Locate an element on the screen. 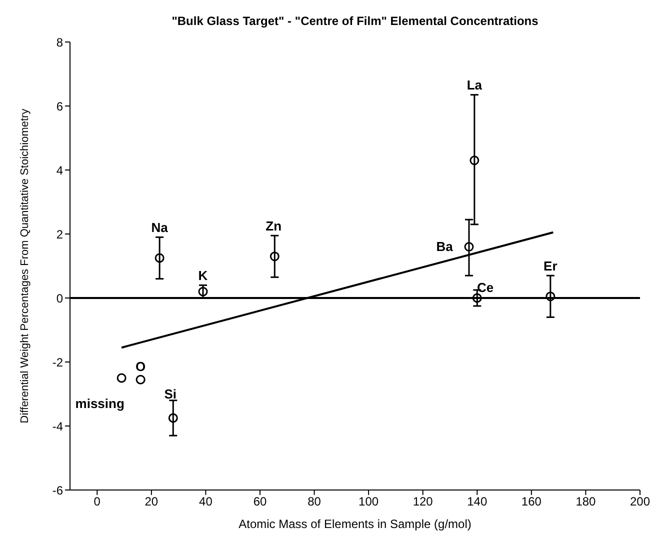 The image size is (670, 551). chart-title: "Bulk Glass Target" - "Centre of Film" Elemental Concentrations is located at coordinates (355, 21).